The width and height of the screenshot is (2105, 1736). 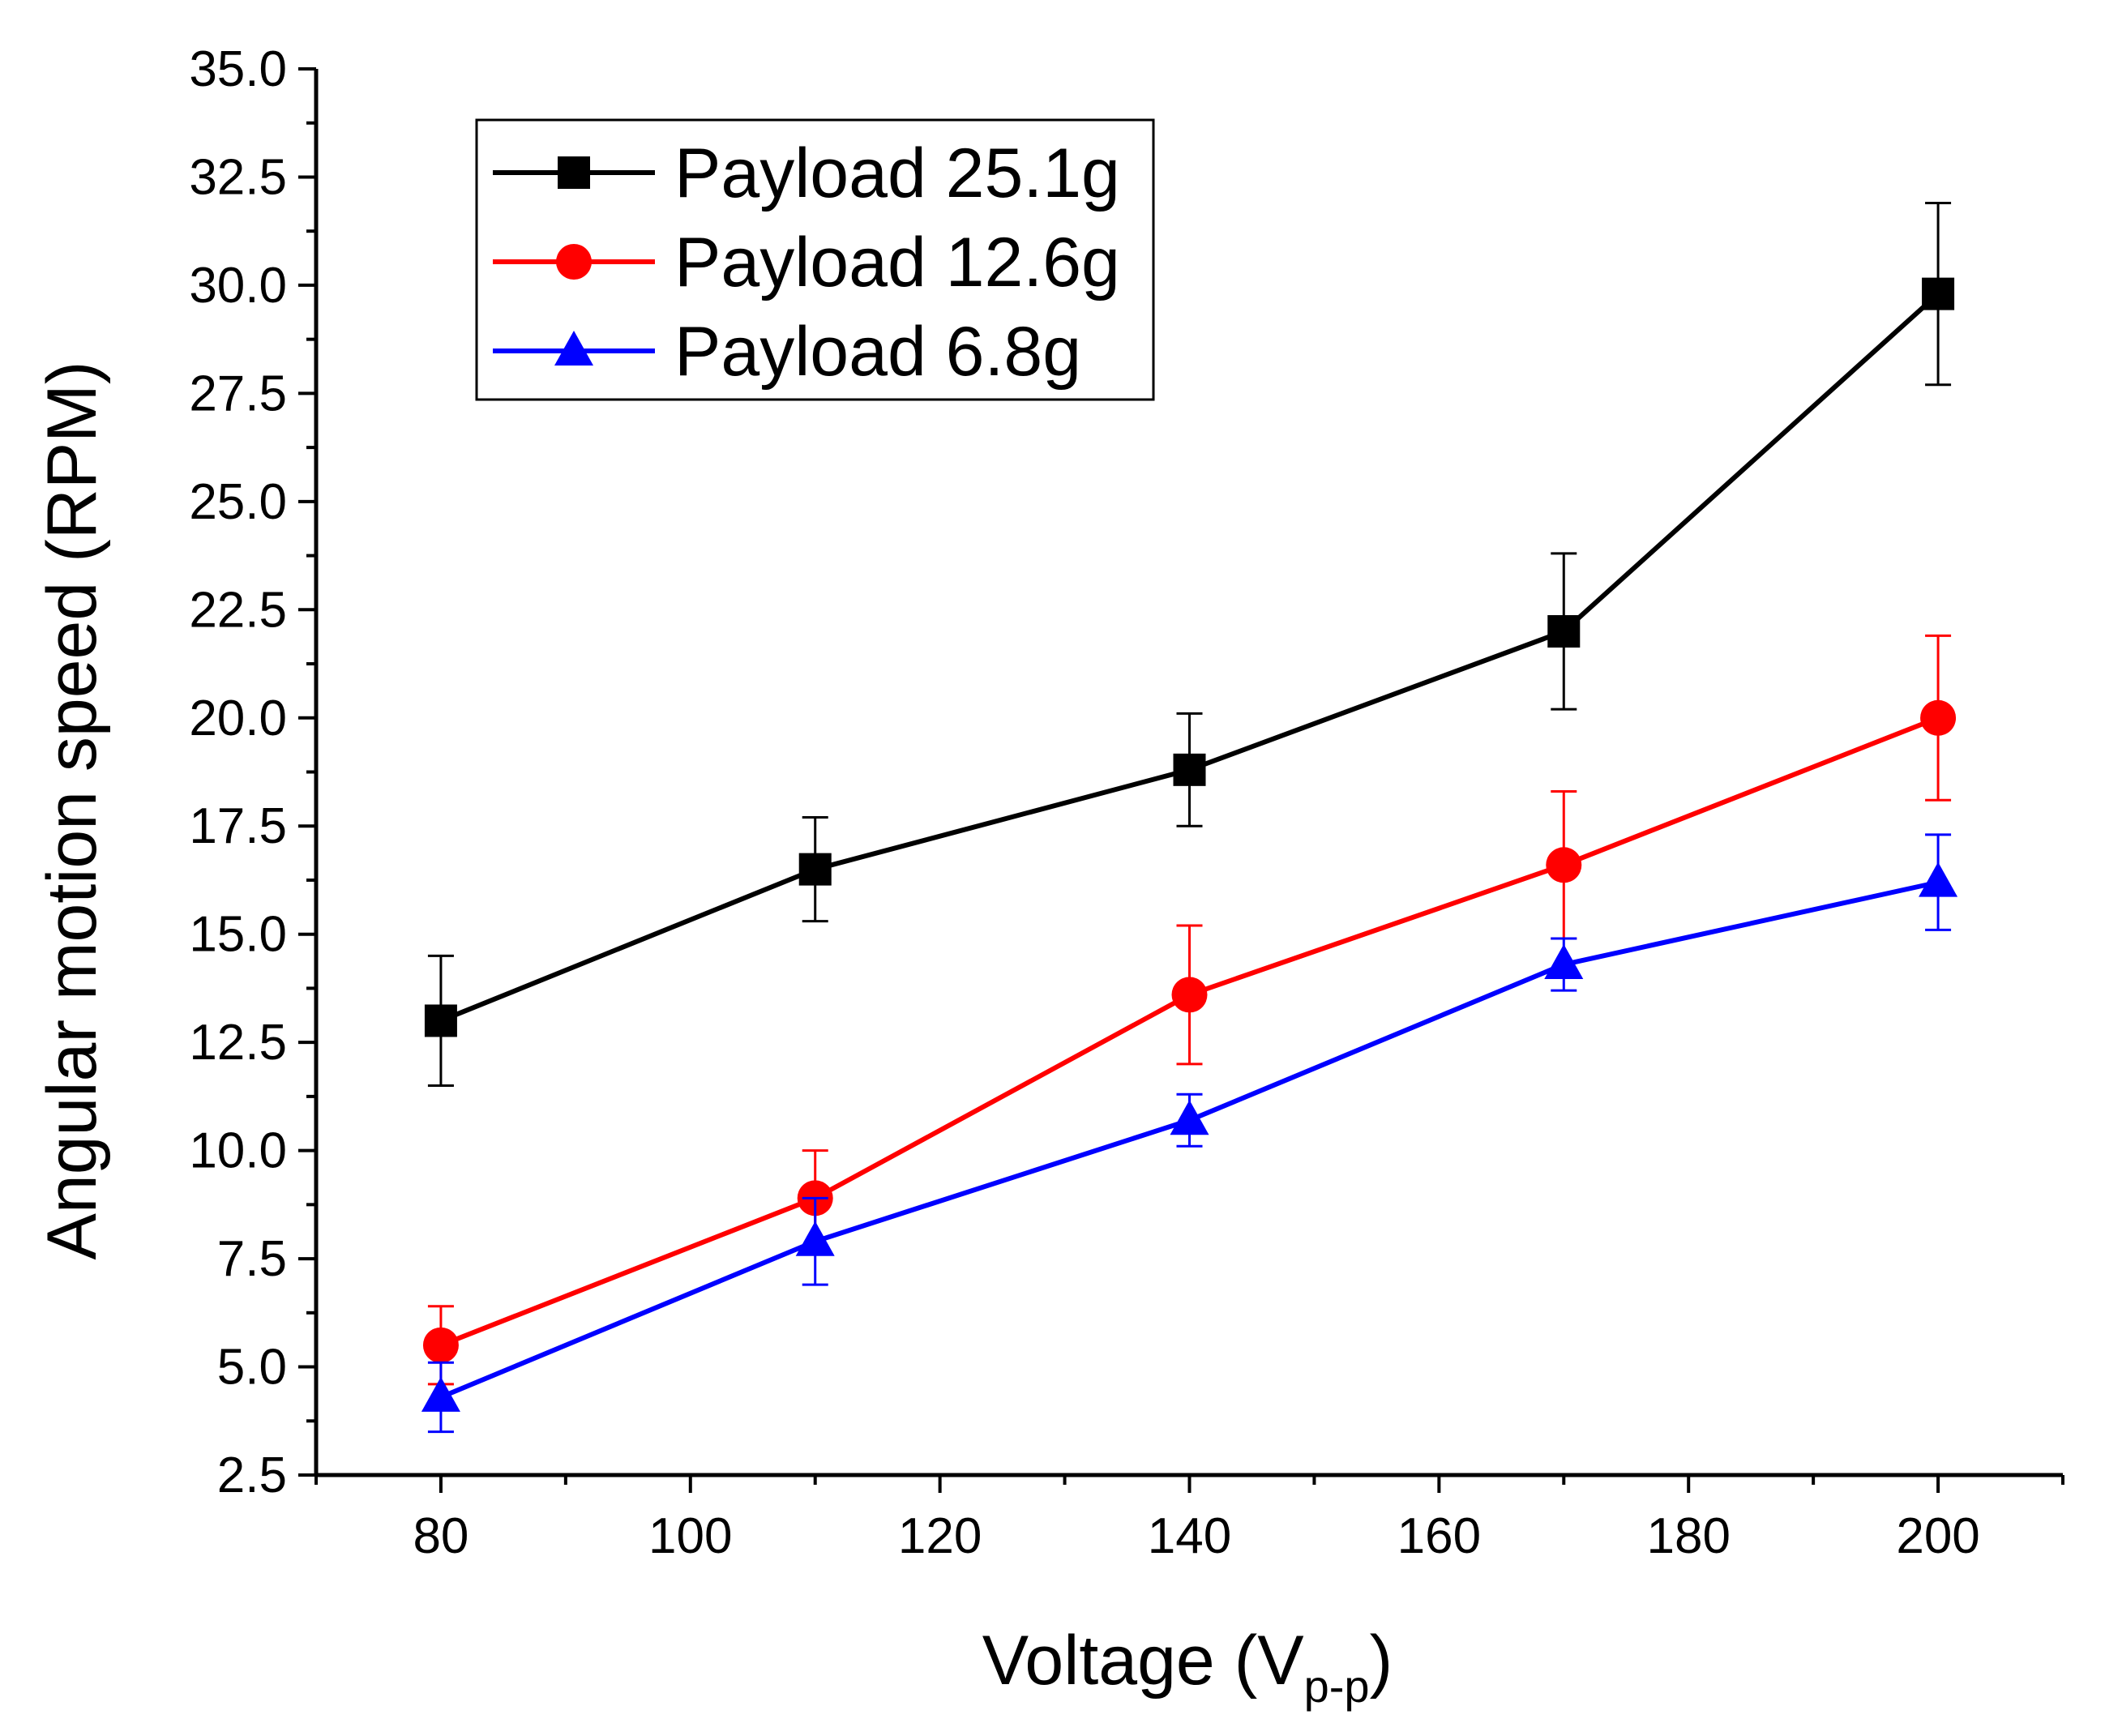 What do you see at coordinates (690, 1536) in the screenshot?
I see `x-tick-label: 100` at bounding box center [690, 1536].